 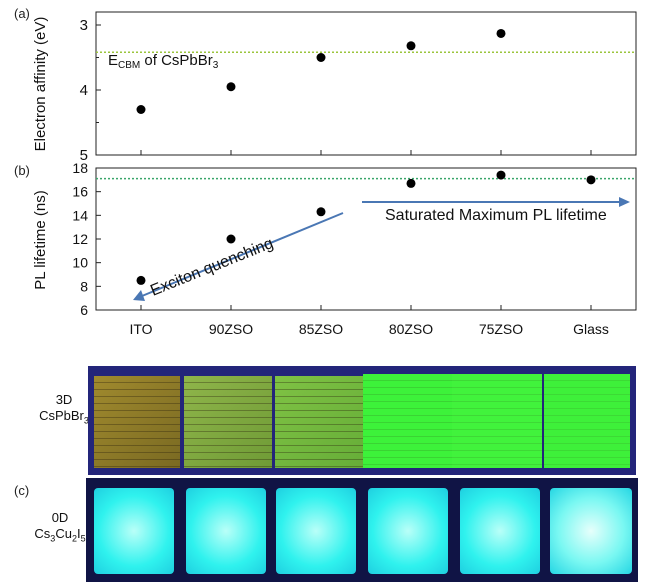 What do you see at coordinates (321, 212) in the screenshot?
I see `panel-b-point-85zso` at bounding box center [321, 212].